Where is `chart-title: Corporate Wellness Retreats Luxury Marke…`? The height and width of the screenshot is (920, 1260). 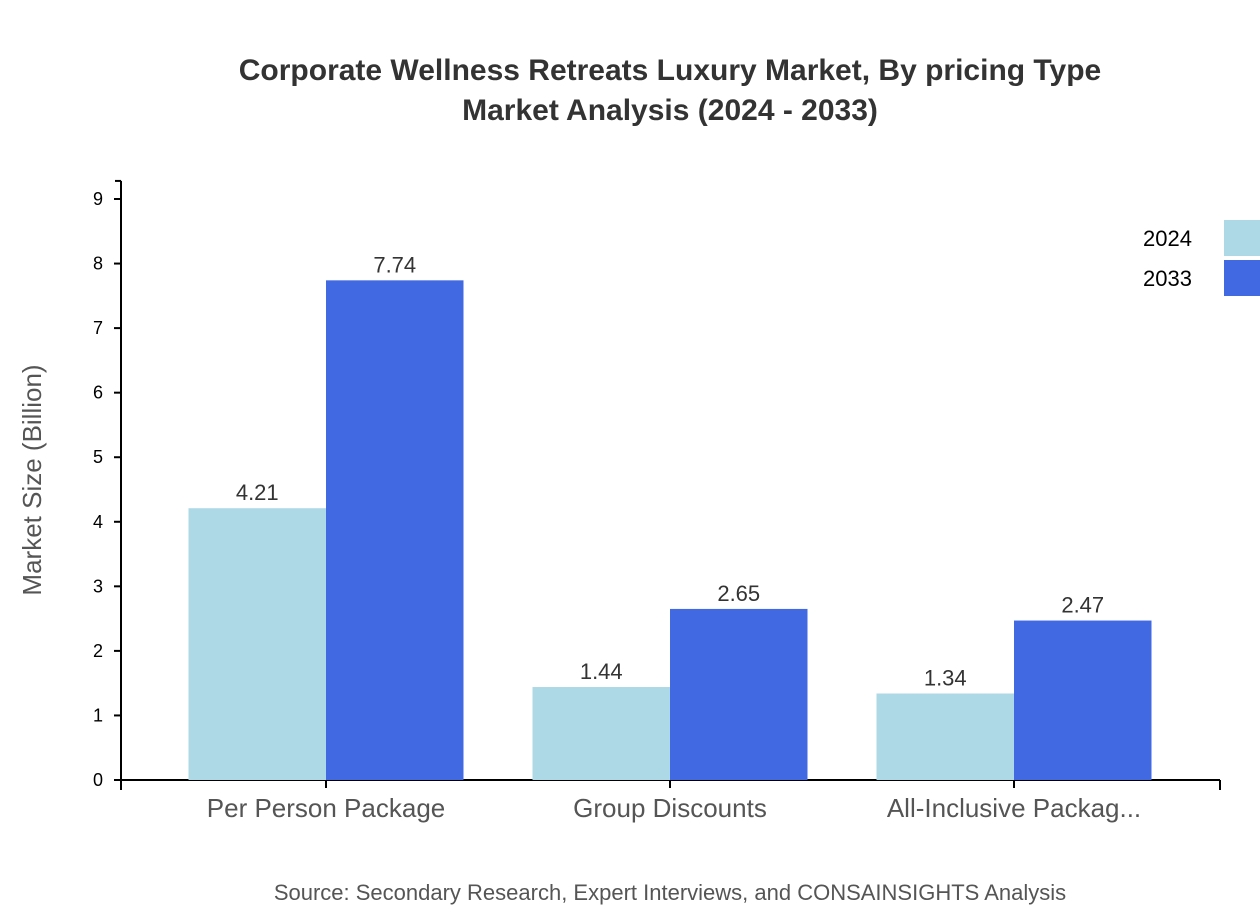 chart-title: Corporate Wellness Retreats Luxury Marke… is located at coordinates (670, 70).